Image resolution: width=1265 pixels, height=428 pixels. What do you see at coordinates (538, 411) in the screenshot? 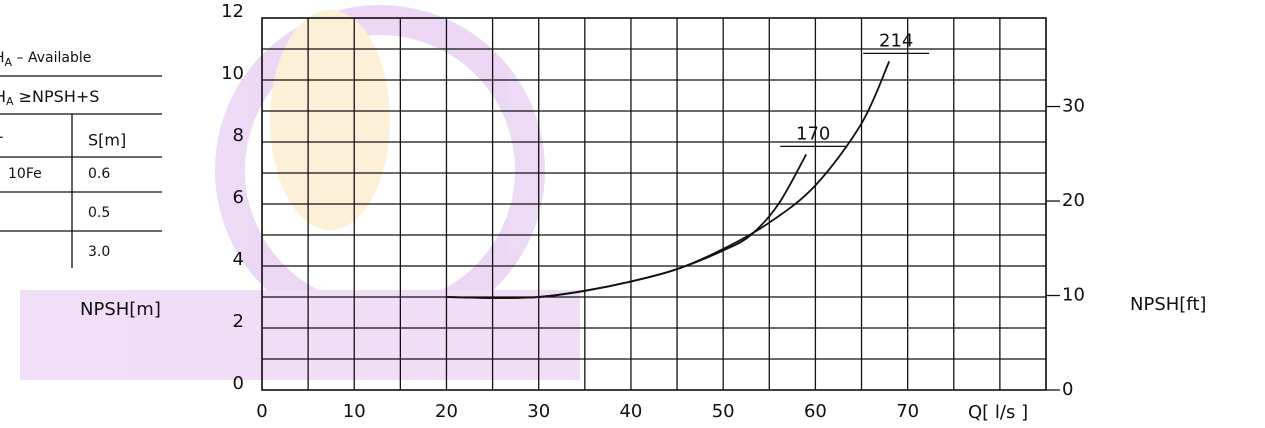
I see `x-tick-label: 30` at bounding box center [538, 411].